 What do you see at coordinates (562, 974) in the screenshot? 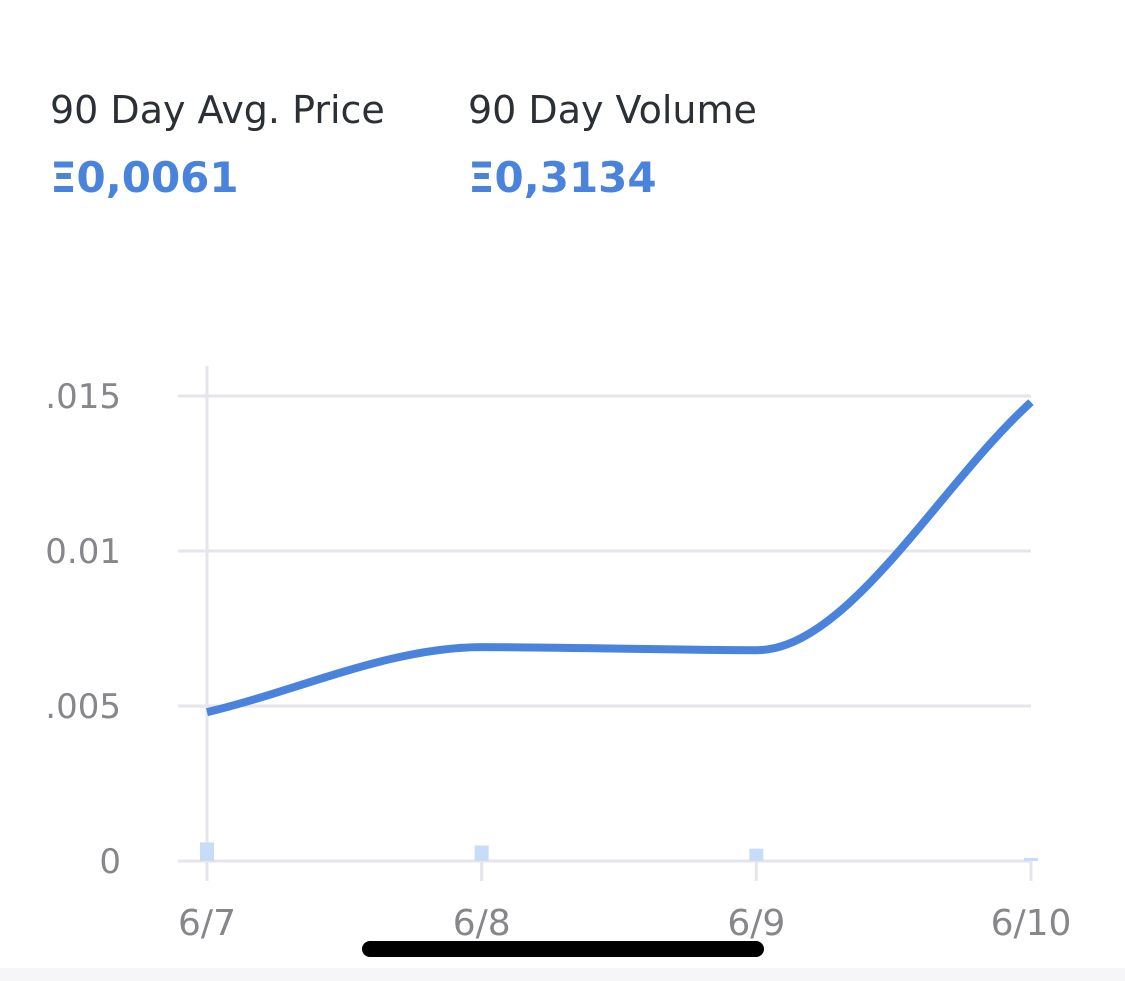
I see `bottom-strip` at bounding box center [562, 974].